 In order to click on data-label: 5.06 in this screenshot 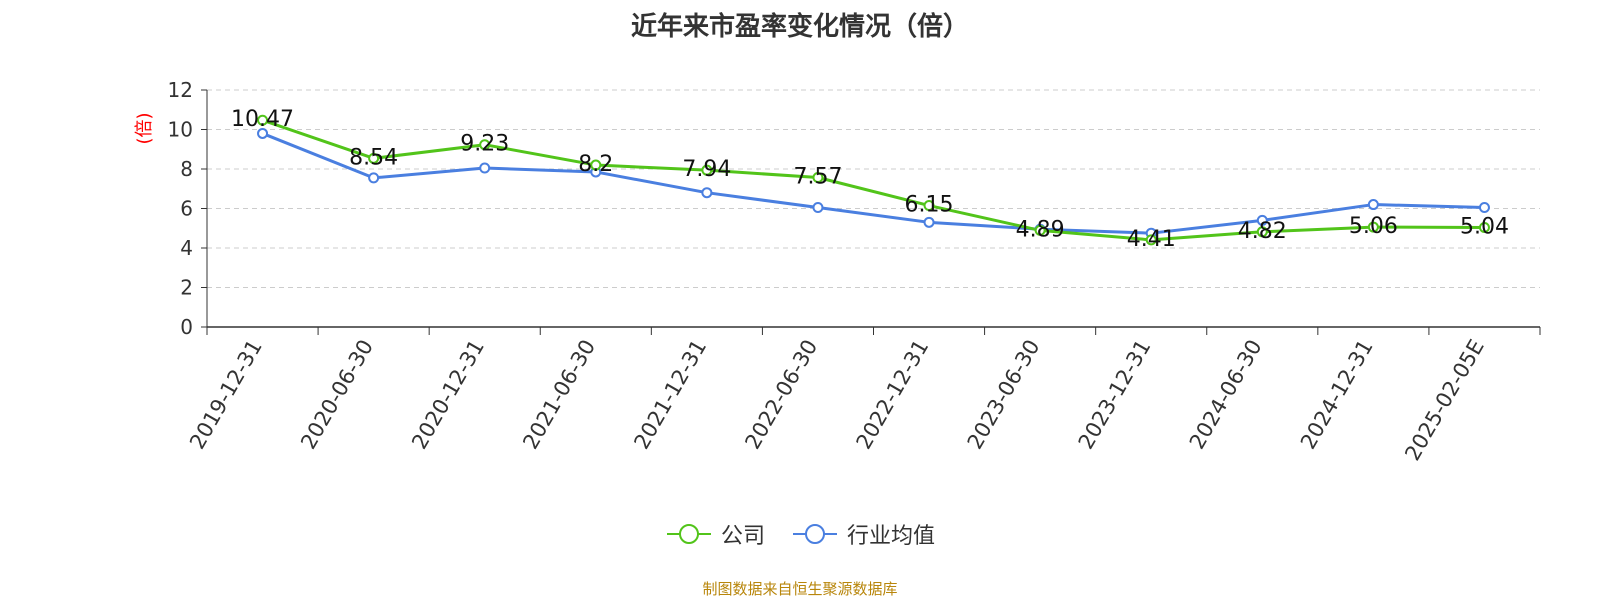, I will do `click(1373, 226)`.